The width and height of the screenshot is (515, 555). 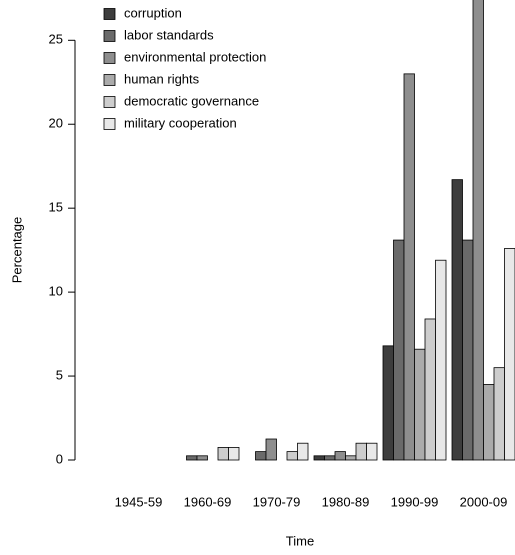 I want to click on legend-label: human rights, so click(x=162, y=78).